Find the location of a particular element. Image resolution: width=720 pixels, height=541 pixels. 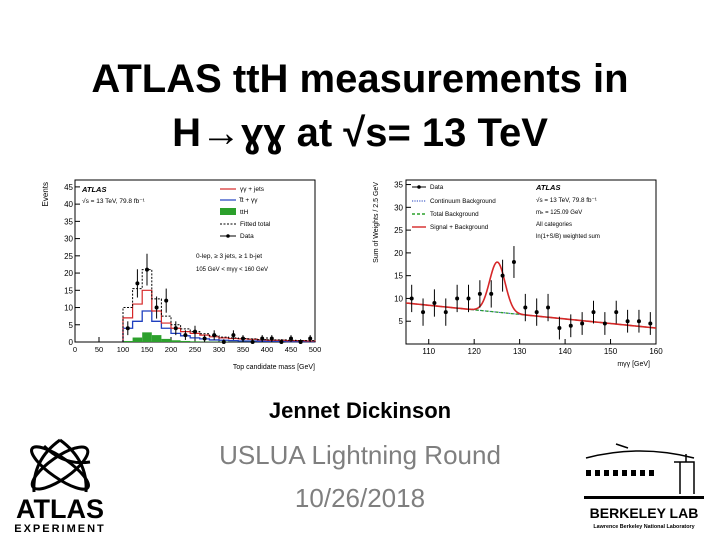

y-tick-label: 45 is located at coordinates (68, 187).